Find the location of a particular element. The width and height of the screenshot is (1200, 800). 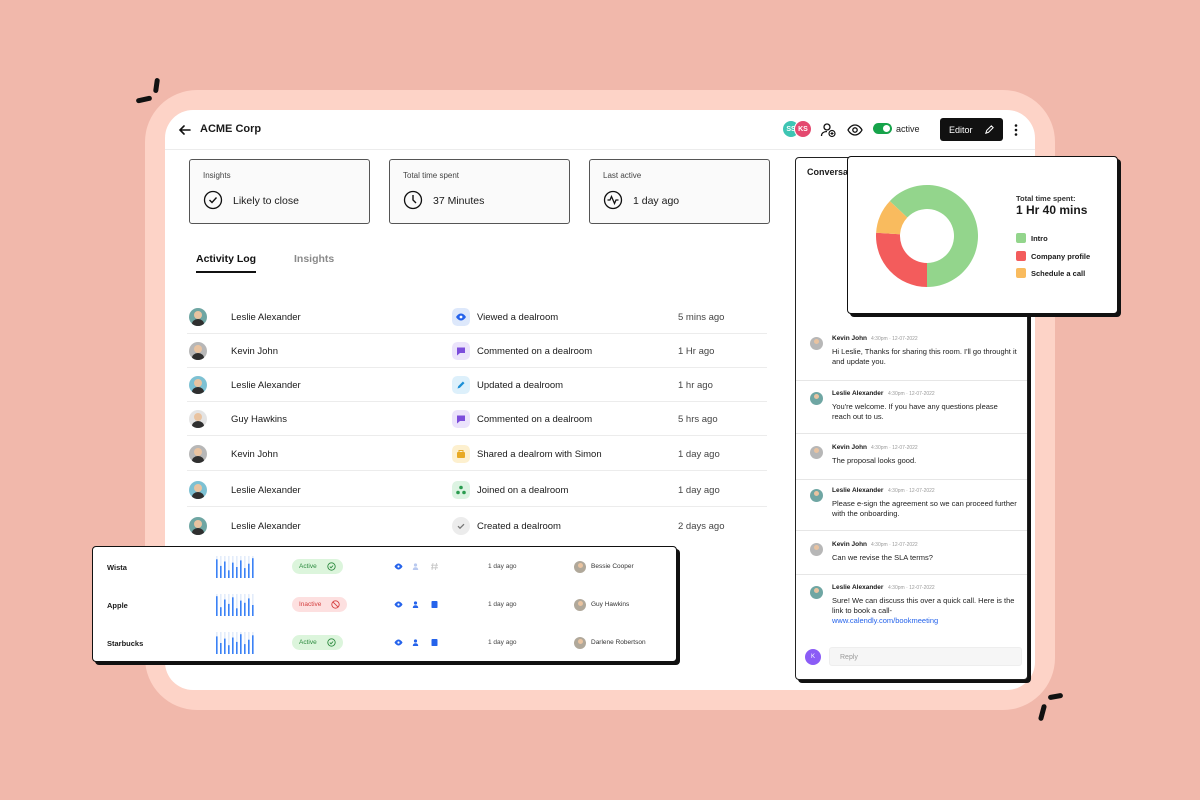

activity-action: Created a dealroom is located at coordinates (519, 526).